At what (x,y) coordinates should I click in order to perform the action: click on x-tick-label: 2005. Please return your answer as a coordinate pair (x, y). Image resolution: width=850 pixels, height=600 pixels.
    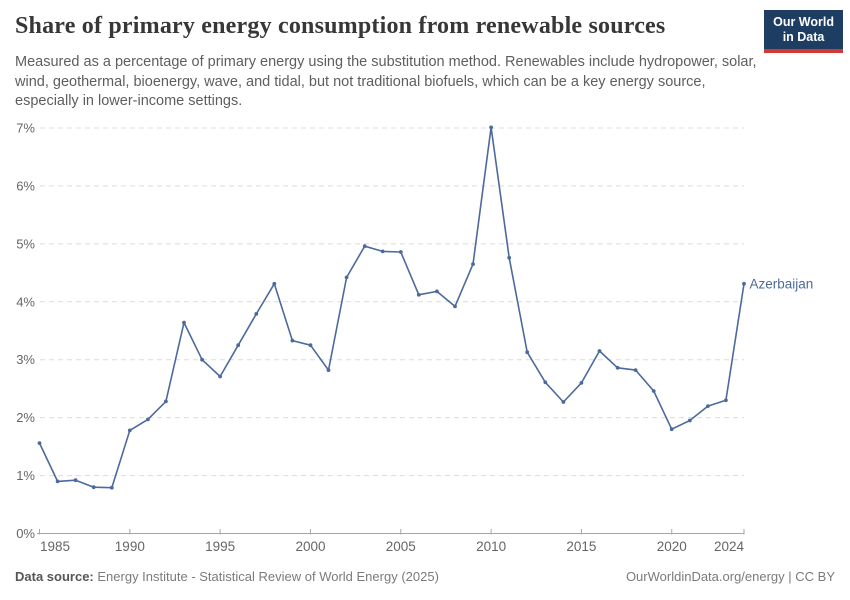
    Looking at the image, I should click on (401, 546).